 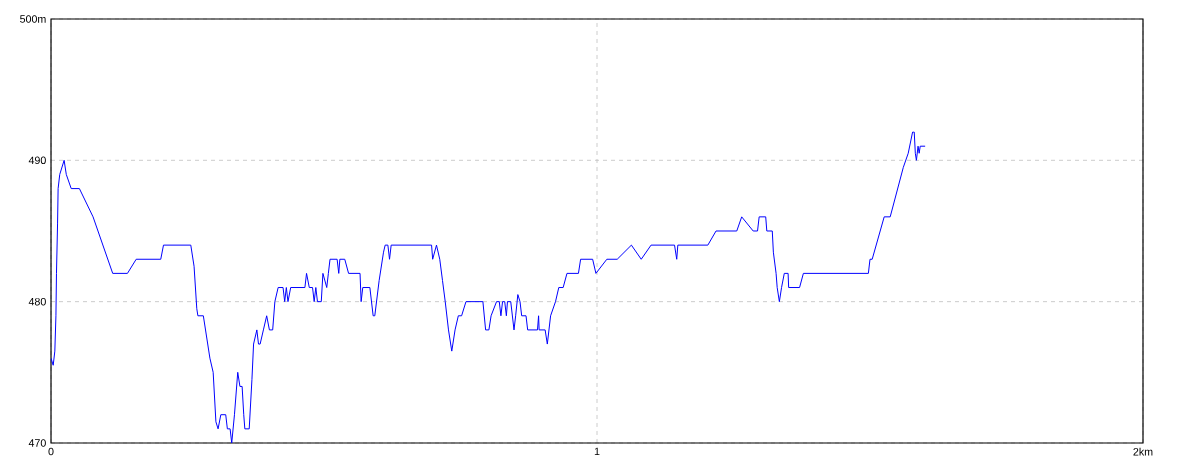 I want to click on x-tick-label: 2km, so click(x=1143, y=451).